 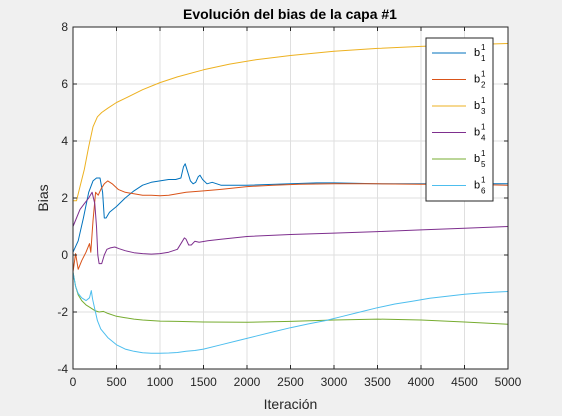 What do you see at coordinates (477, 186) in the screenshot?
I see `legend-entry-6: b` at bounding box center [477, 186].